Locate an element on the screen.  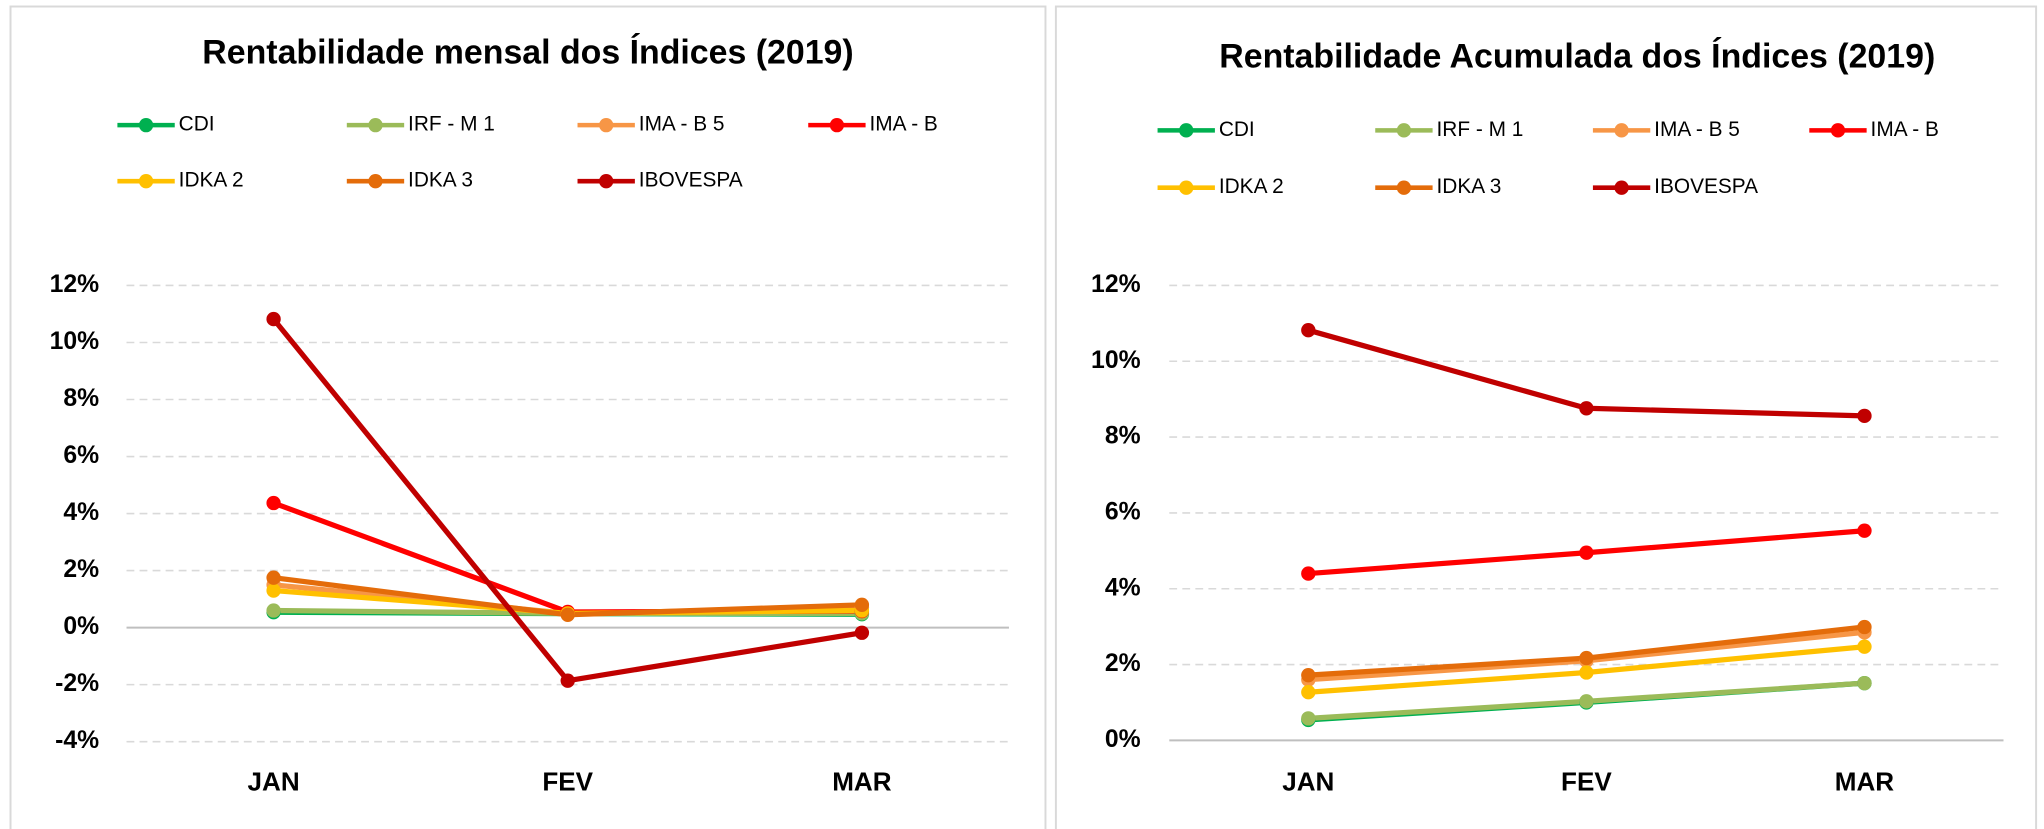
y-tick-label: -4% is located at coordinates (77, 740).